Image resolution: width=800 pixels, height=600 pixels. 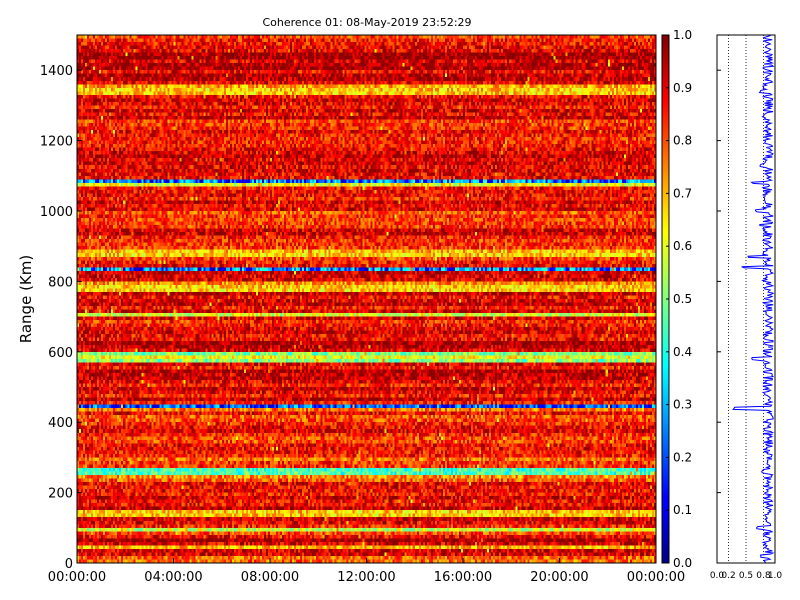 I want to click on profile-ticks: 0.00.2 0.5 0.81.0, so click(x=746, y=325).